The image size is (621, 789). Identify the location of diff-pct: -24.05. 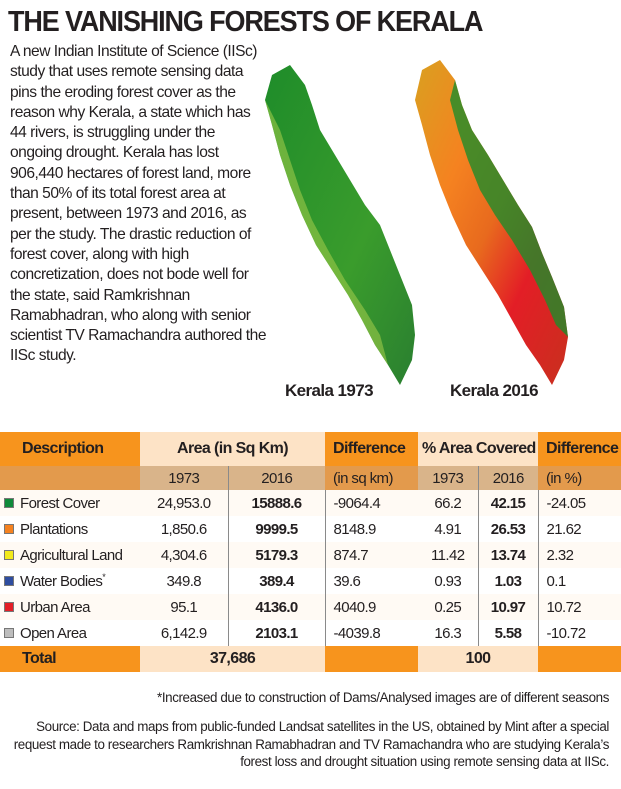
(579, 503).